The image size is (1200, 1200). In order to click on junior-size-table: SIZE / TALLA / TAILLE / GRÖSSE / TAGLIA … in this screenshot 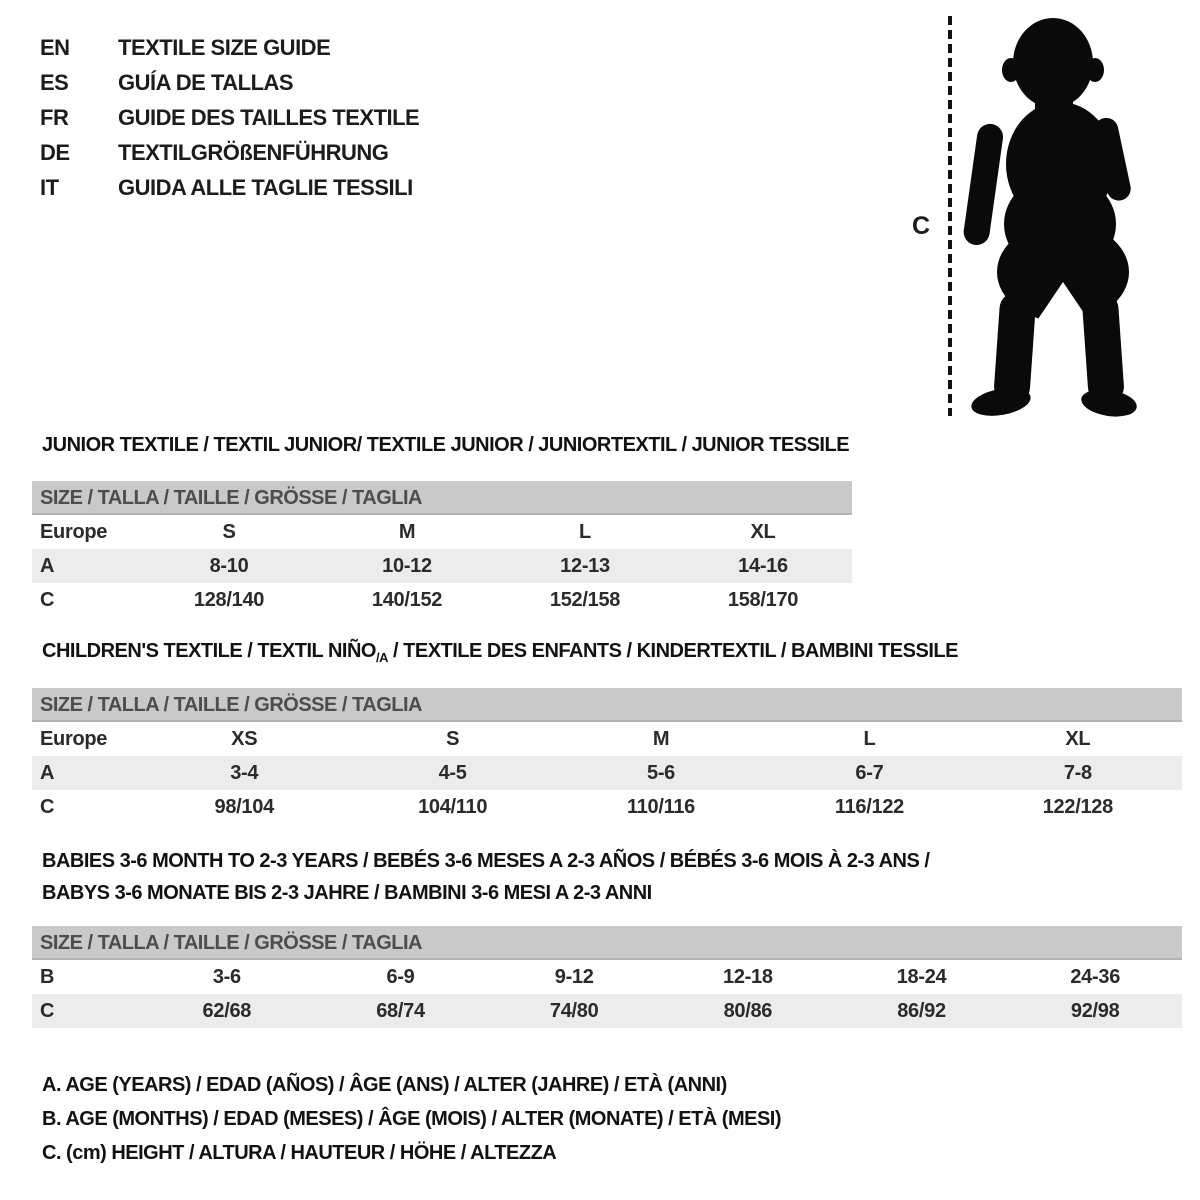, I will do `click(442, 549)`.